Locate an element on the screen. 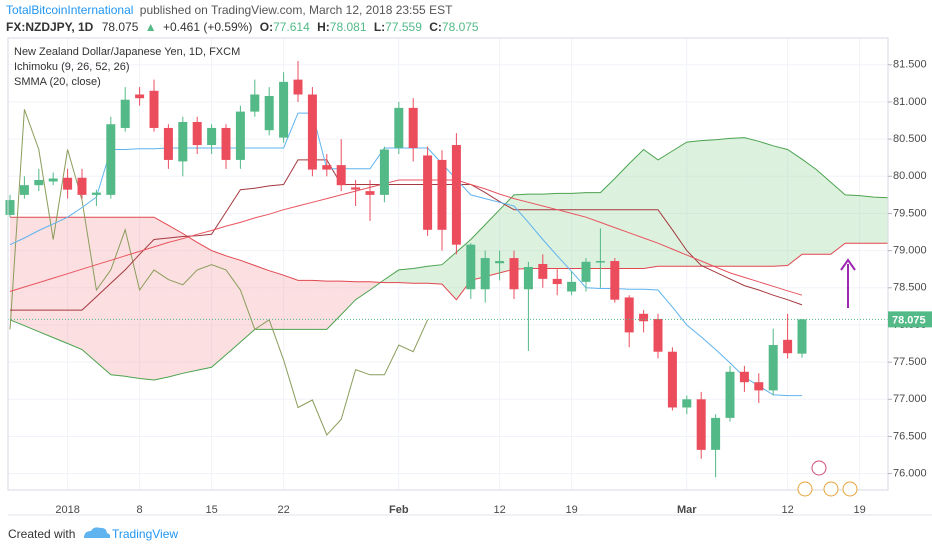 The image size is (932, 550). last-price-label: 78.075 is located at coordinates (909, 320).